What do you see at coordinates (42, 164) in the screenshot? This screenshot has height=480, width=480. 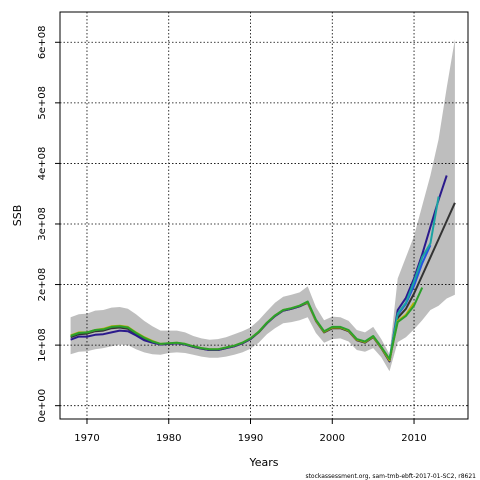 I see `y-tick-label: 4e+08` at bounding box center [42, 164].